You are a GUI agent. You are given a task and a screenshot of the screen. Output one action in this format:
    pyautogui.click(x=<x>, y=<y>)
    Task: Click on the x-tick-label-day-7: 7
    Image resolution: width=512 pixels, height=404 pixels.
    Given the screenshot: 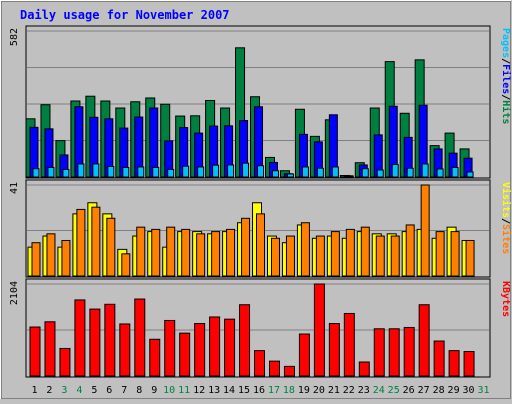 What is the action you would take?
    pyautogui.click(x=124, y=390)
    